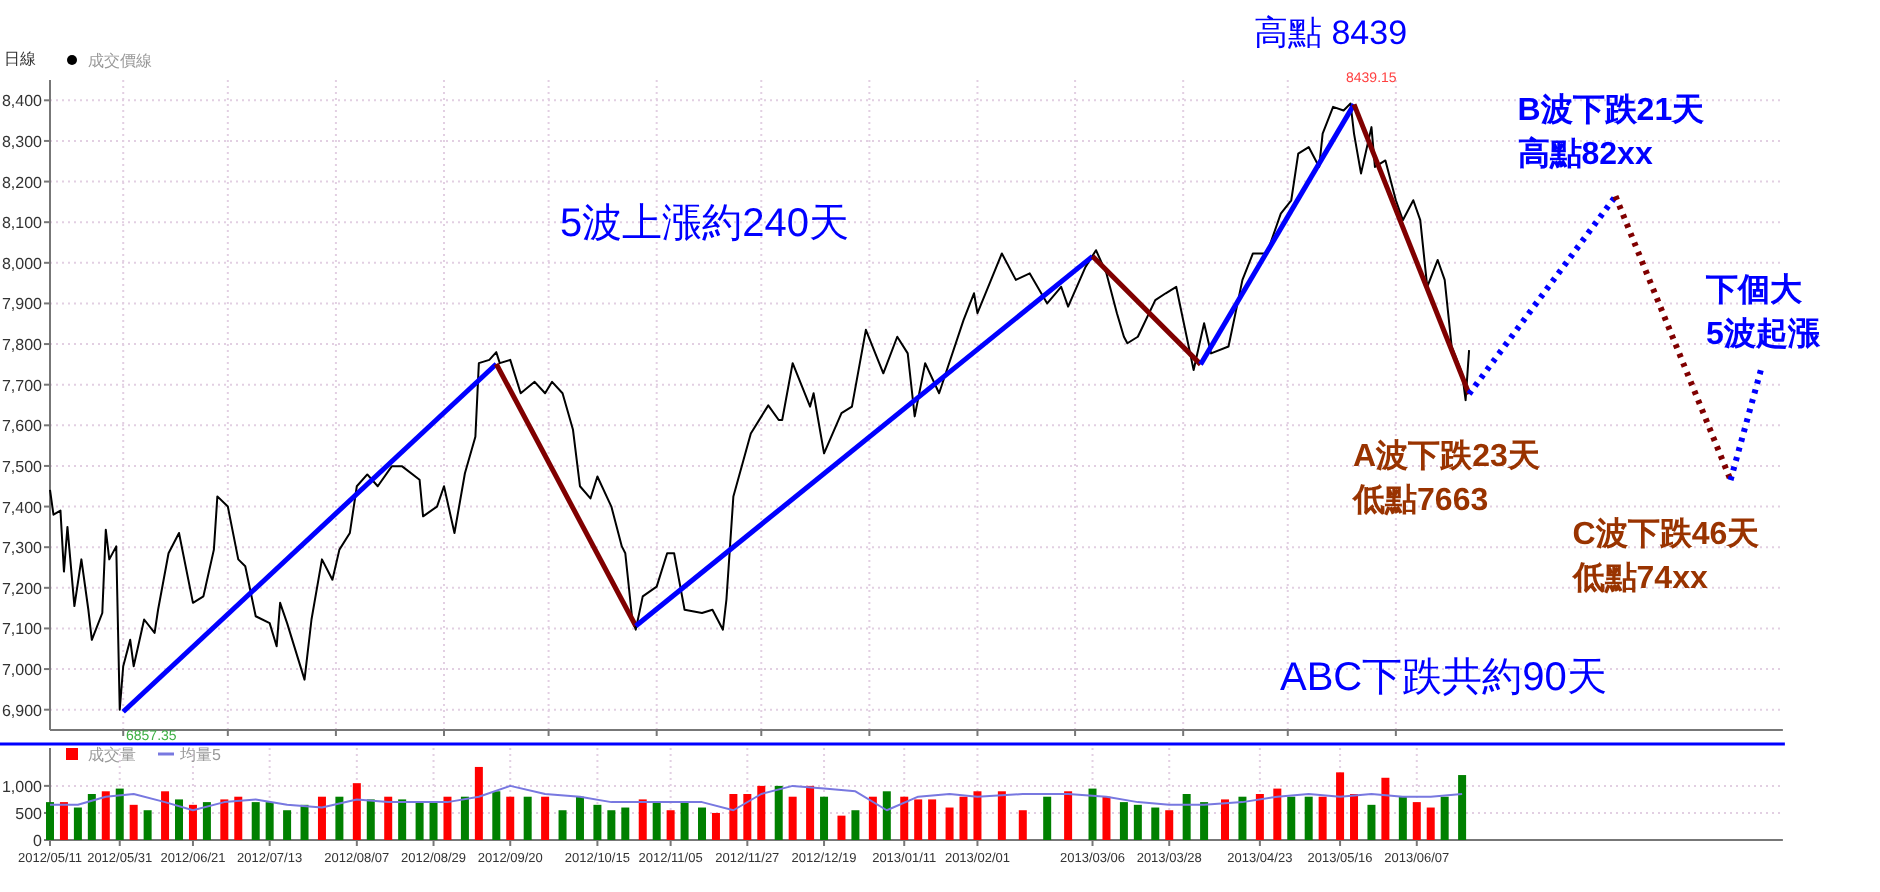 Image resolution: width=1880 pixels, height=892 pixels. I want to click on y-tick-label: 6,900, so click(22, 710).